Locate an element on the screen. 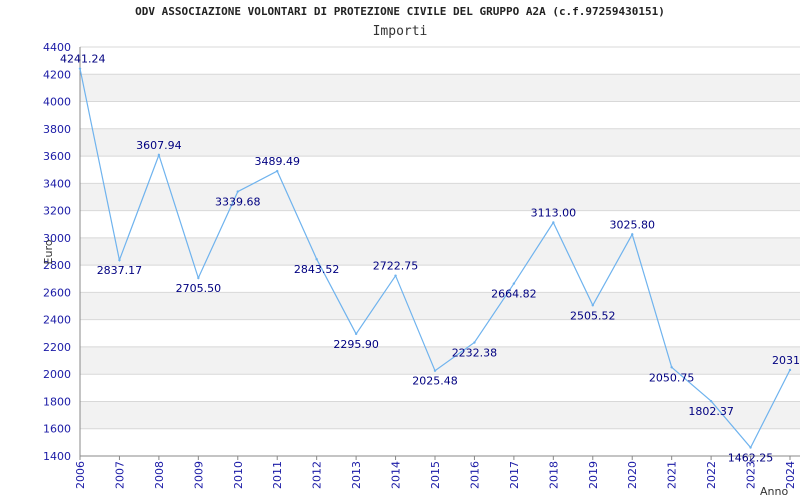 This screenshot has height=500, width=800. x-tick-label: 2018 is located at coordinates (553, 475).